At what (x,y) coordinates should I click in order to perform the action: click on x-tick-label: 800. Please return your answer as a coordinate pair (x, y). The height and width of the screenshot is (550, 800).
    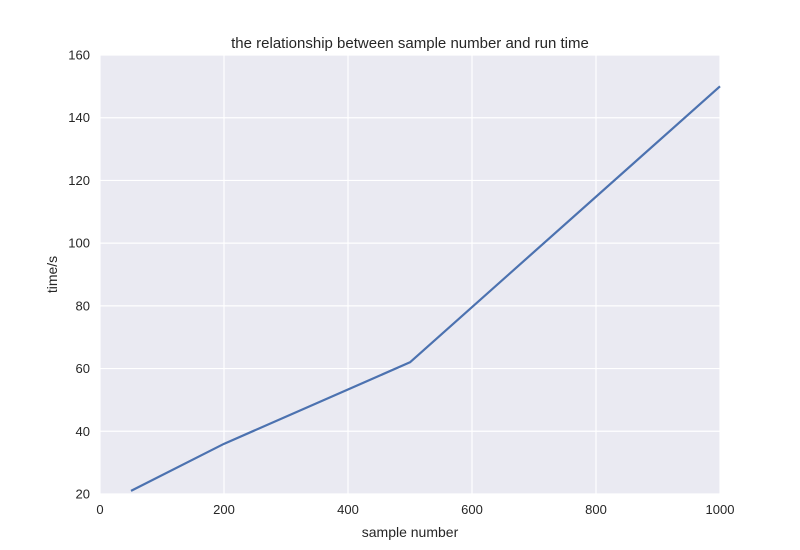
    Looking at the image, I should click on (596, 509).